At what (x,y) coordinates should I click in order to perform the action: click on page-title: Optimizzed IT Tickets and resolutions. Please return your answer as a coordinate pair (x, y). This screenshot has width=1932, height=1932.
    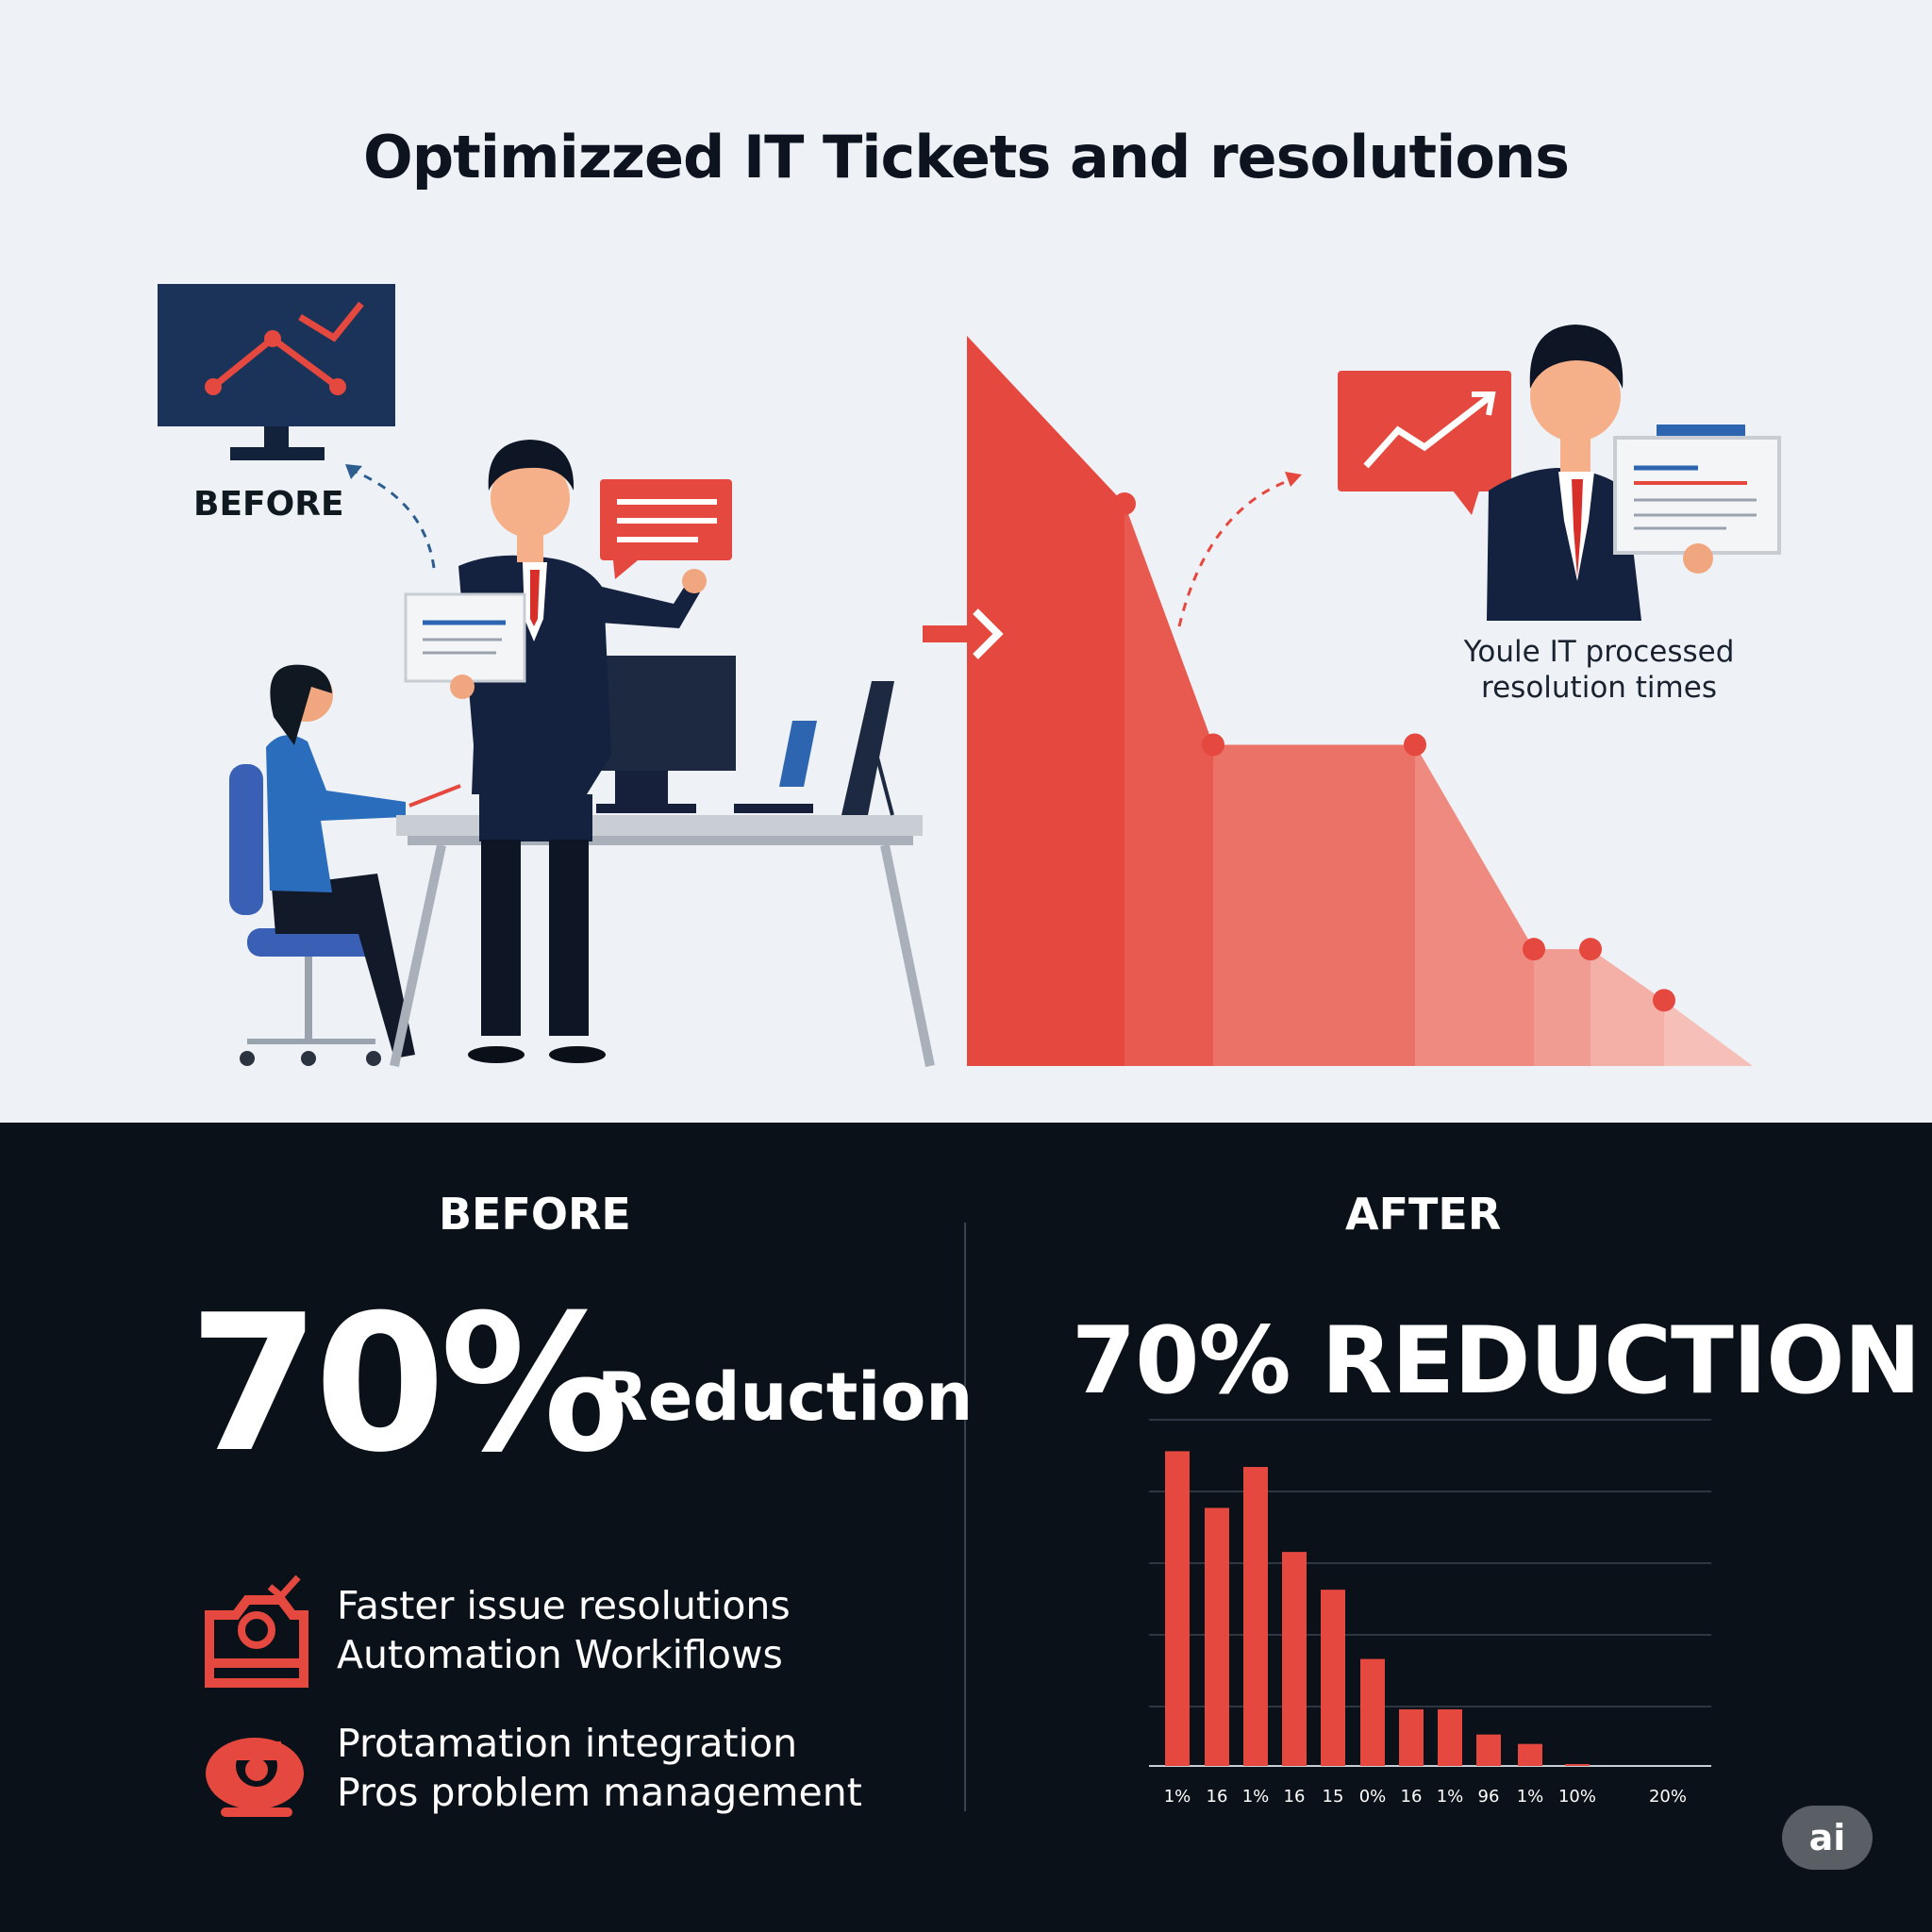
    Looking at the image, I should click on (966, 157).